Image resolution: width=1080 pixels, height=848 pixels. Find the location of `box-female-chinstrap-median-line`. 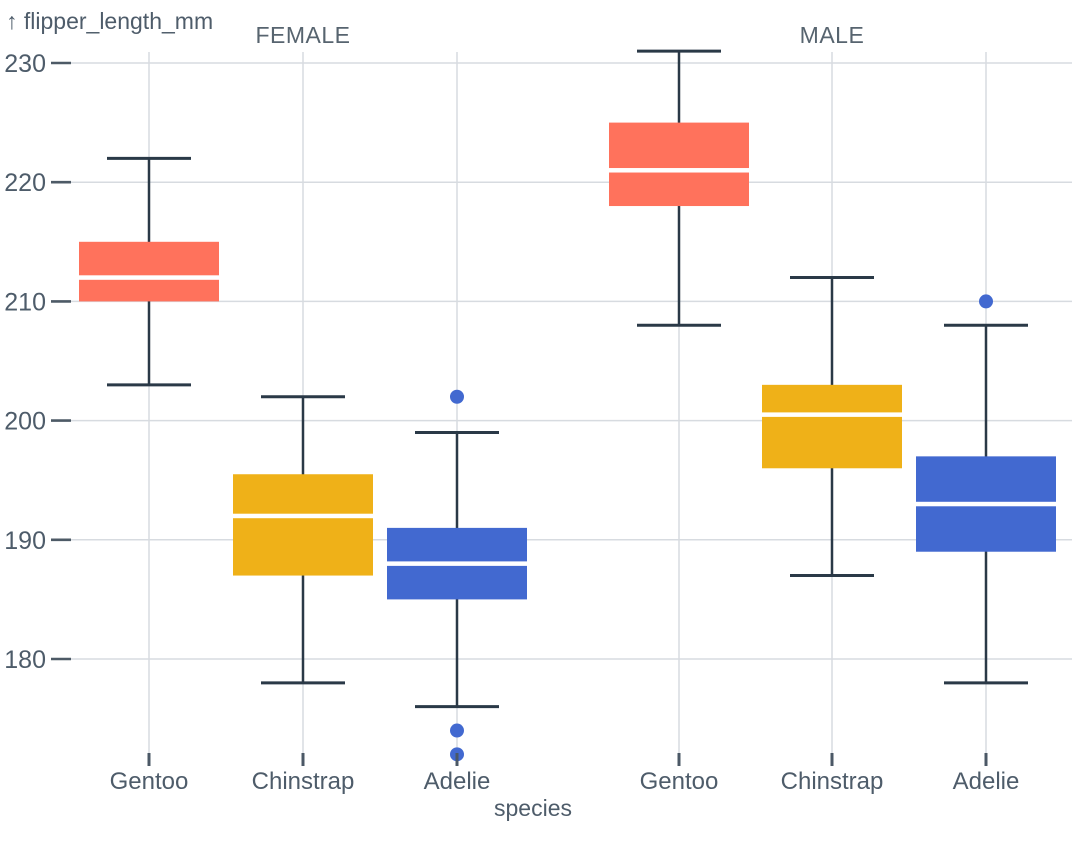

box-female-chinstrap-median-line is located at coordinates (303, 516).